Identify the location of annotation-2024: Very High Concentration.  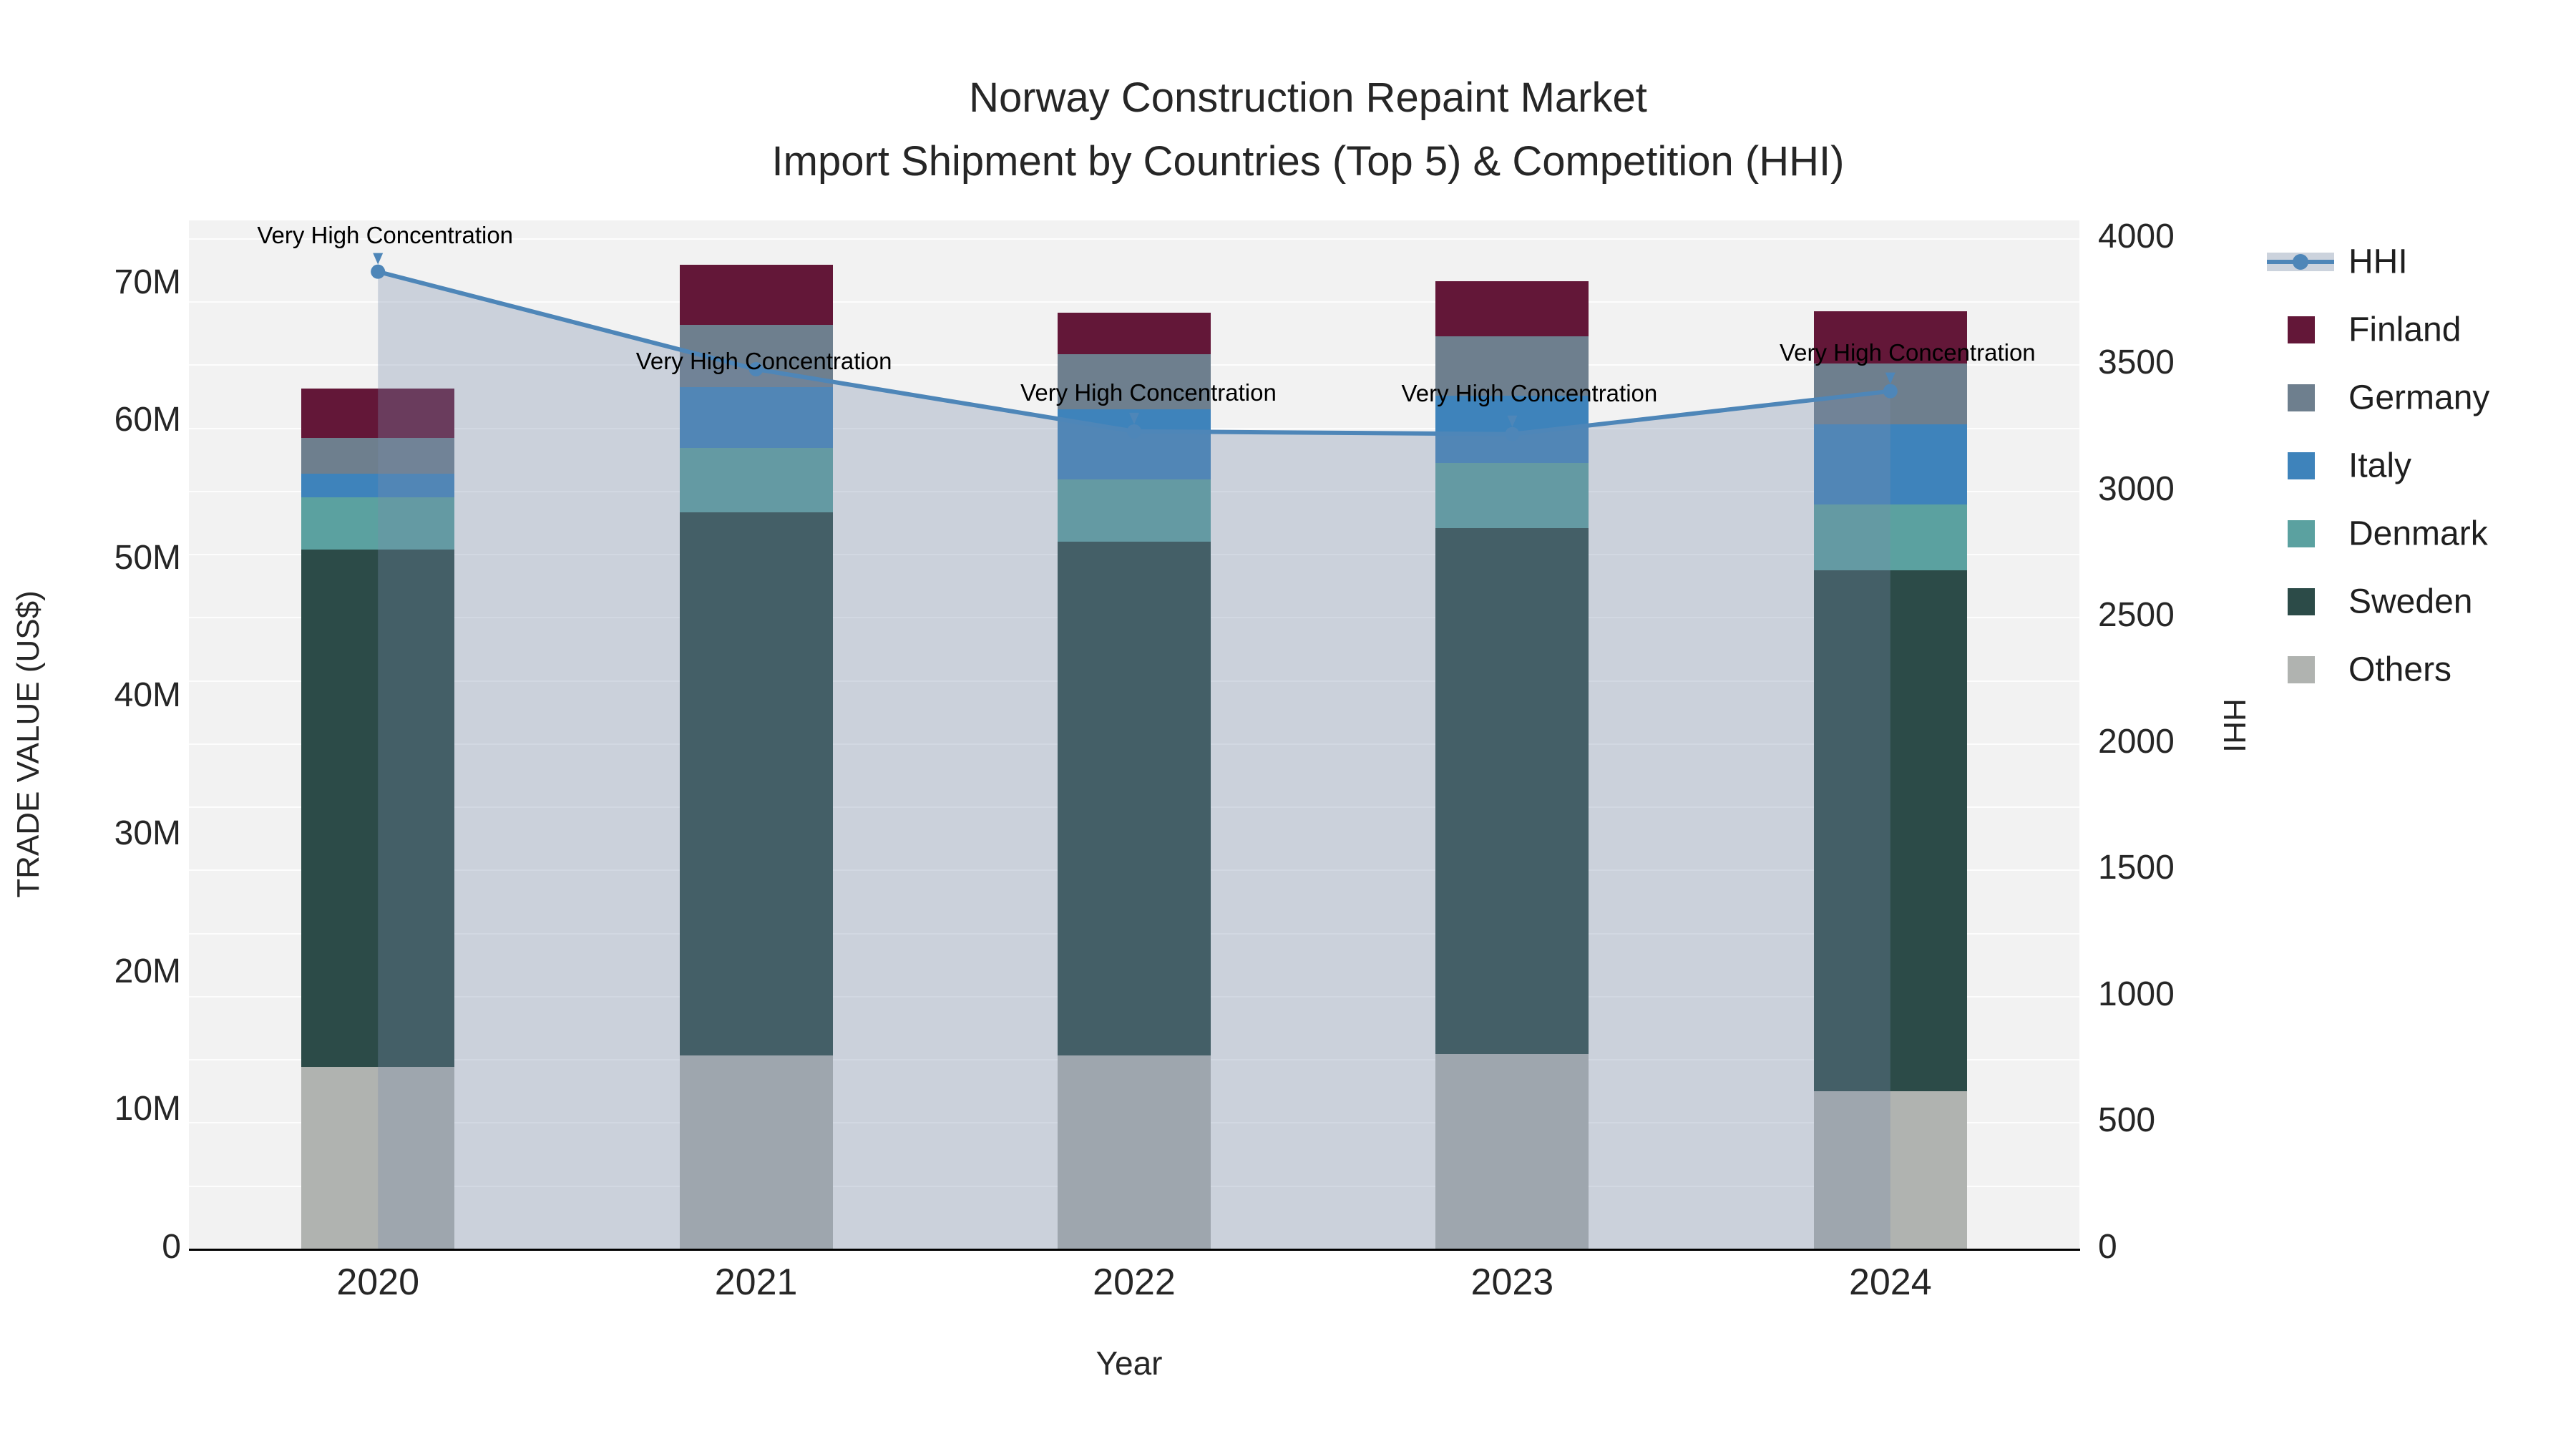
(1907, 352).